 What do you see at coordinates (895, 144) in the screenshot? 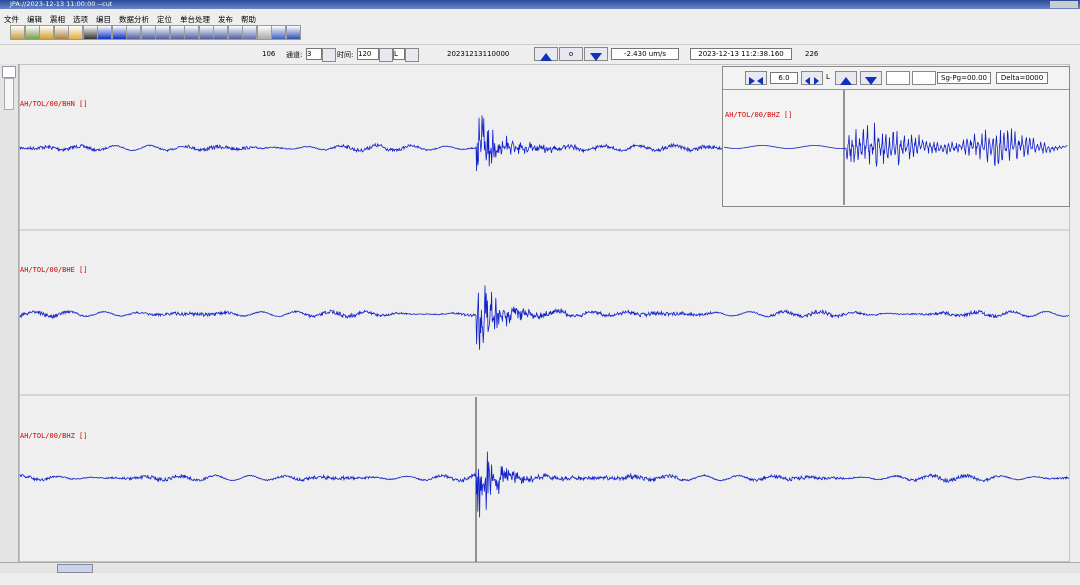
I see `inset-trace` at bounding box center [895, 144].